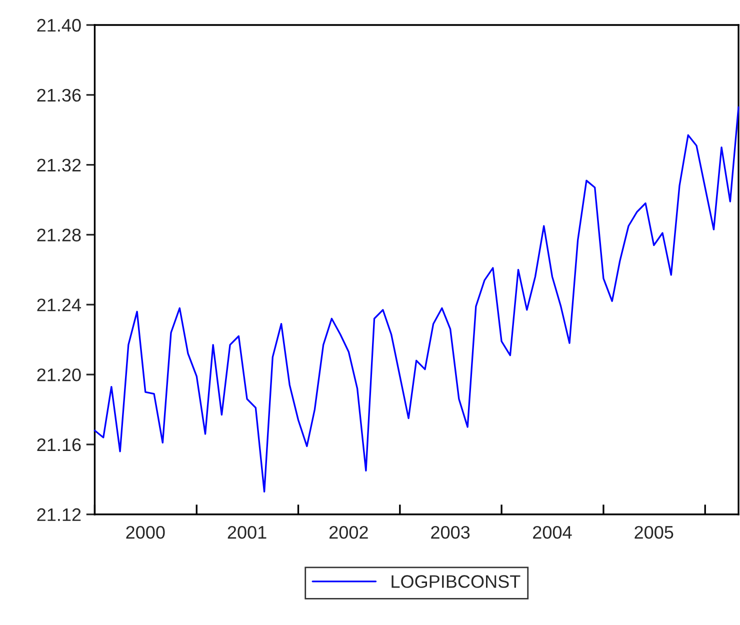  Describe the element at coordinates (247, 532) in the screenshot. I see `x-tick-label: 2001` at that location.